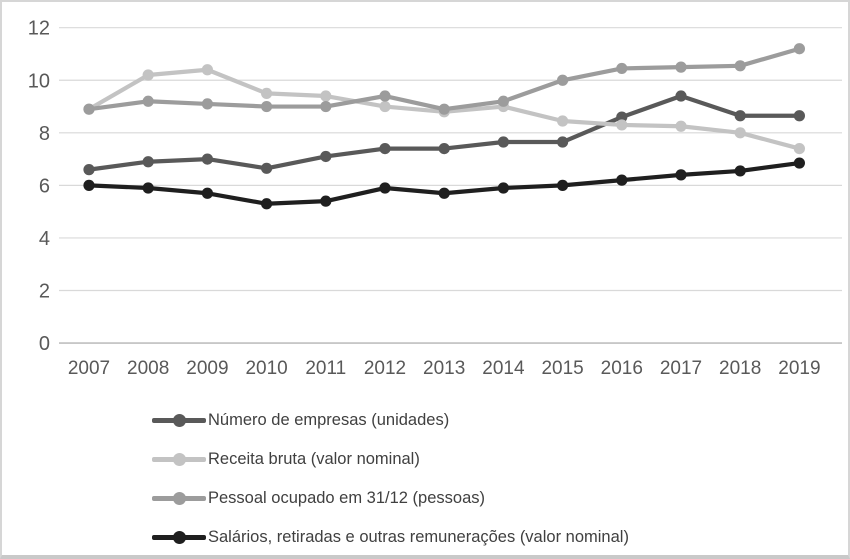 This screenshot has width=850, height=559. Describe the element at coordinates (740, 368) in the screenshot. I see `x-tick-label: 2018` at that location.